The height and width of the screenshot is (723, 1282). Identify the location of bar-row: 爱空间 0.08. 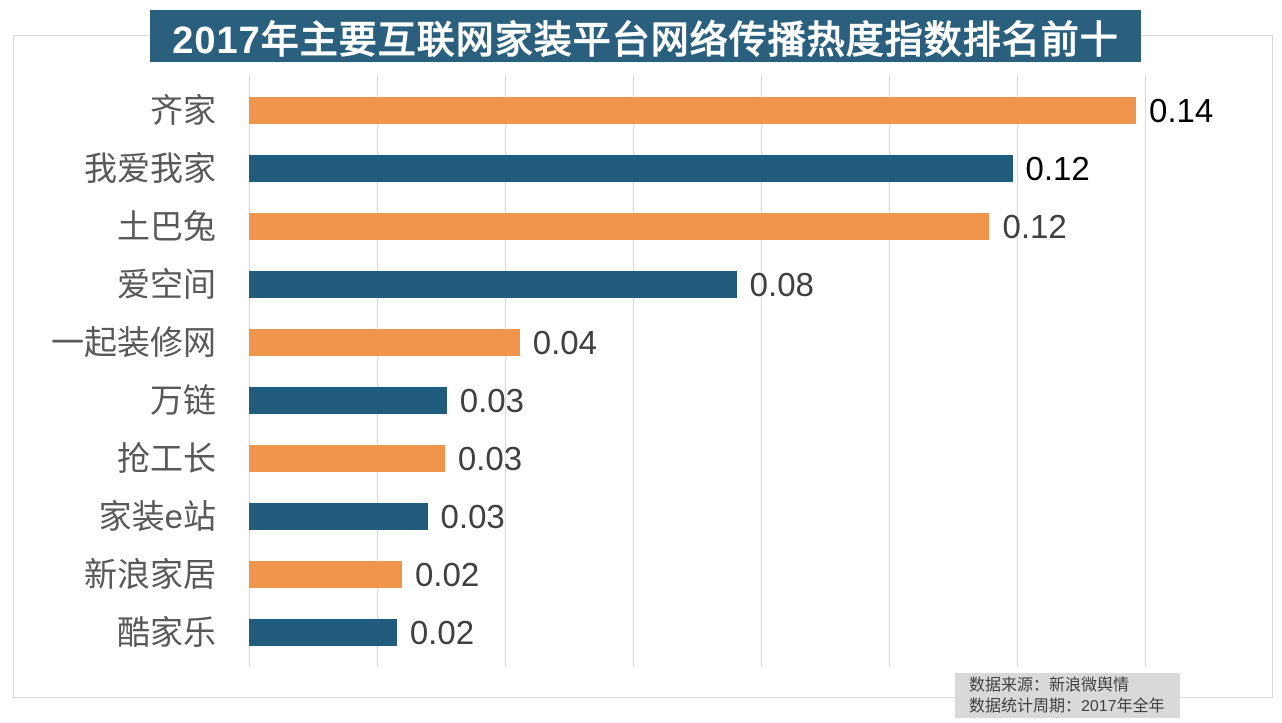
(695, 285).